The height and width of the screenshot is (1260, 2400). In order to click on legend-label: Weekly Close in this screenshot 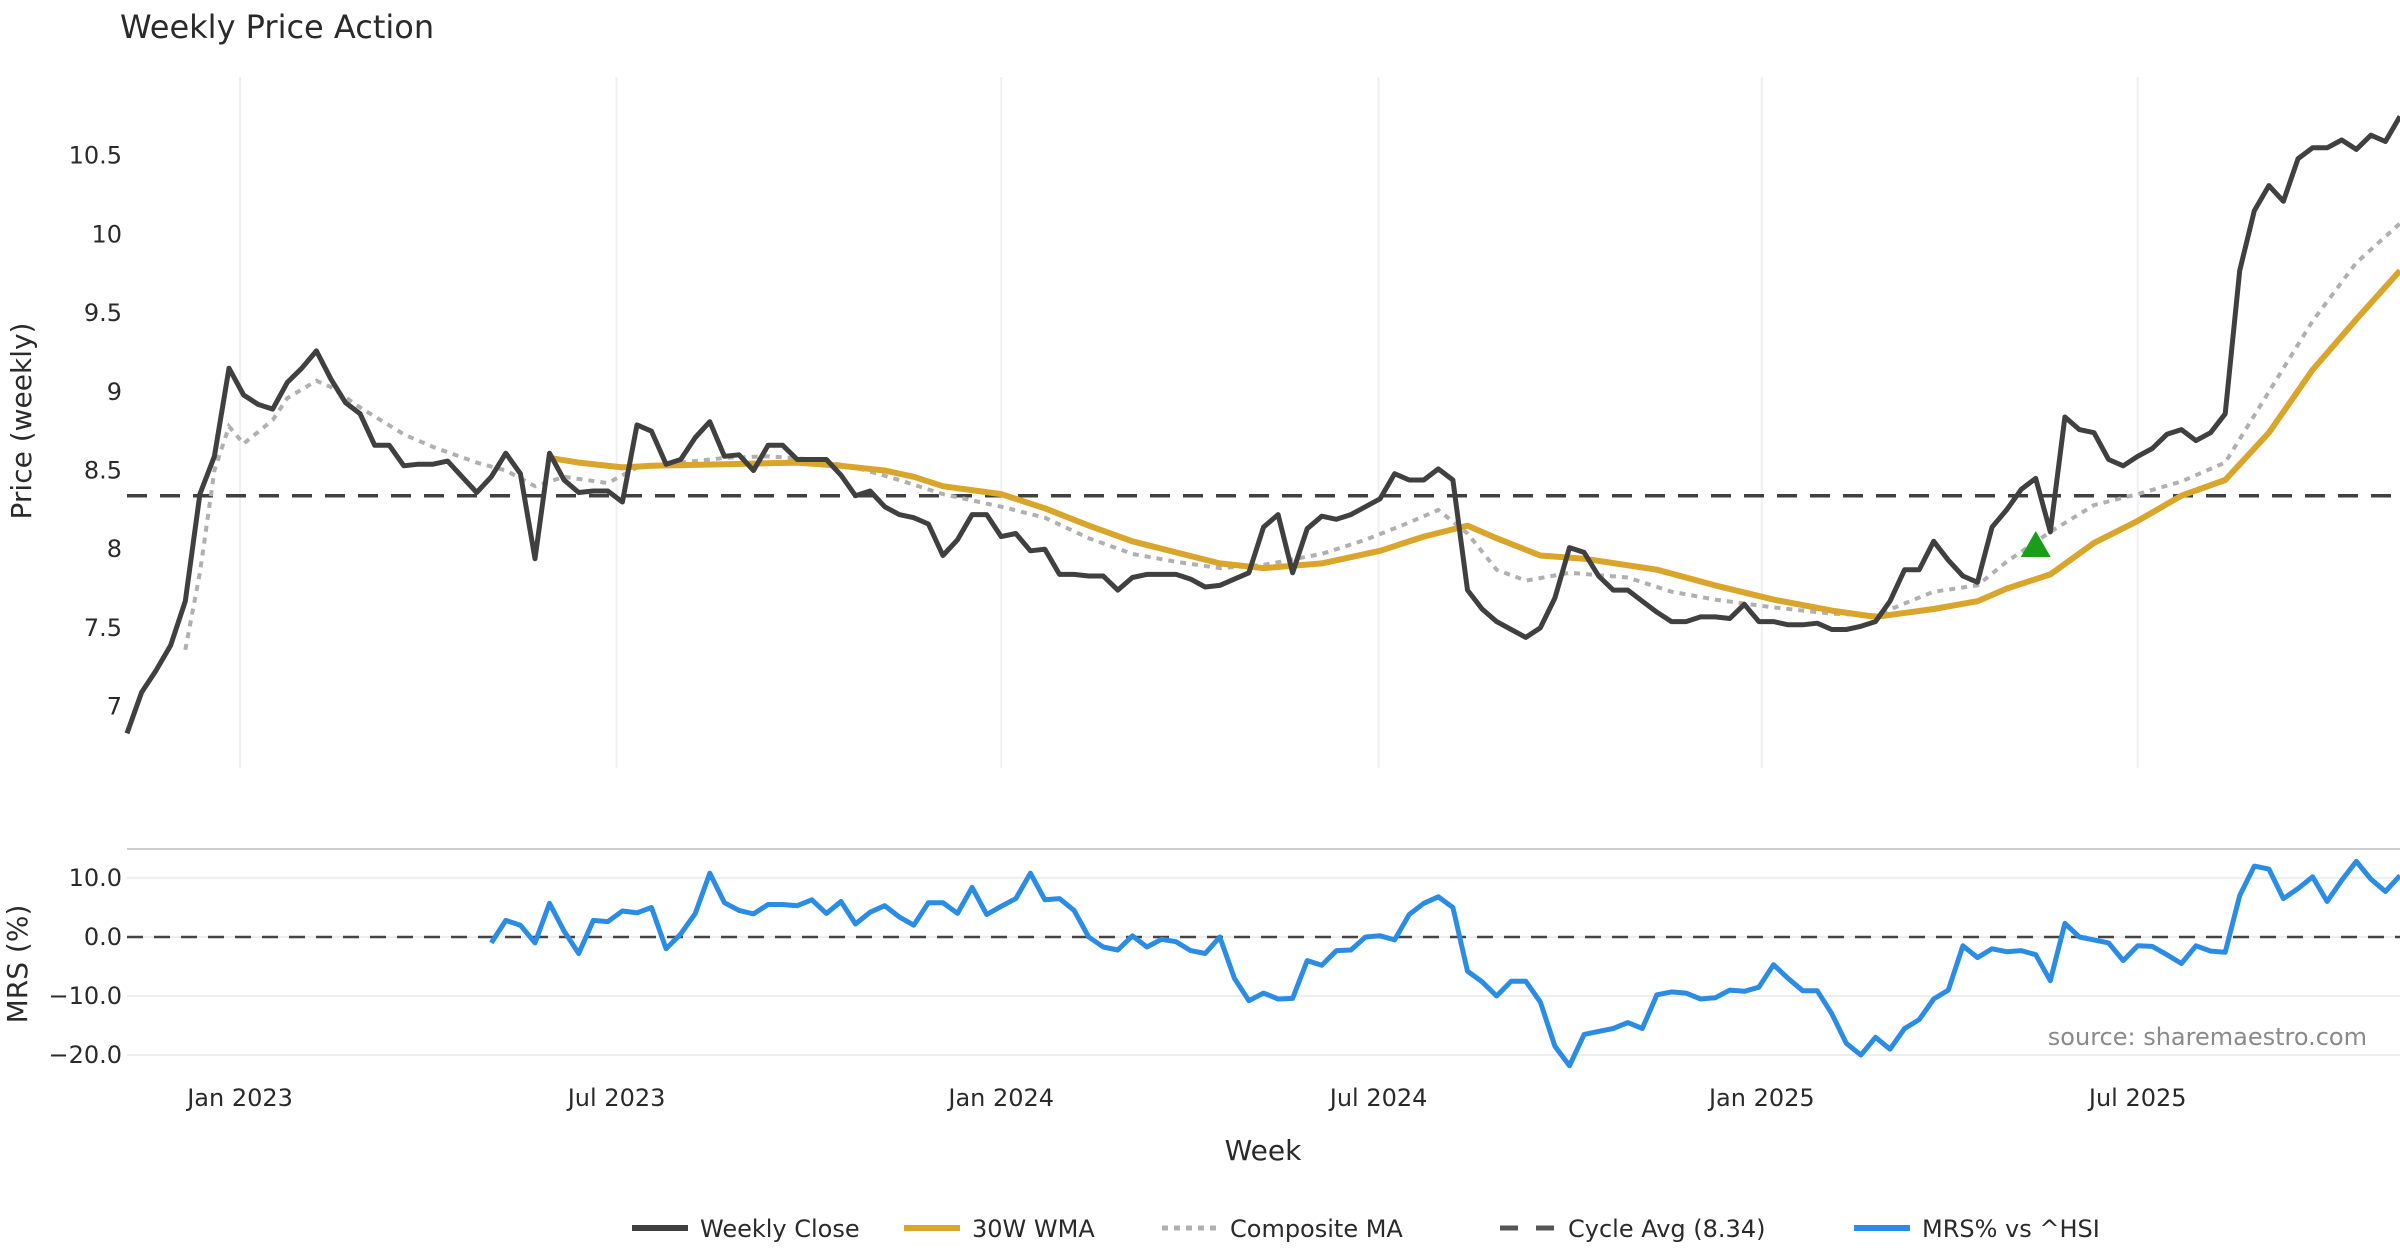, I will do `click(780, 1229)`.